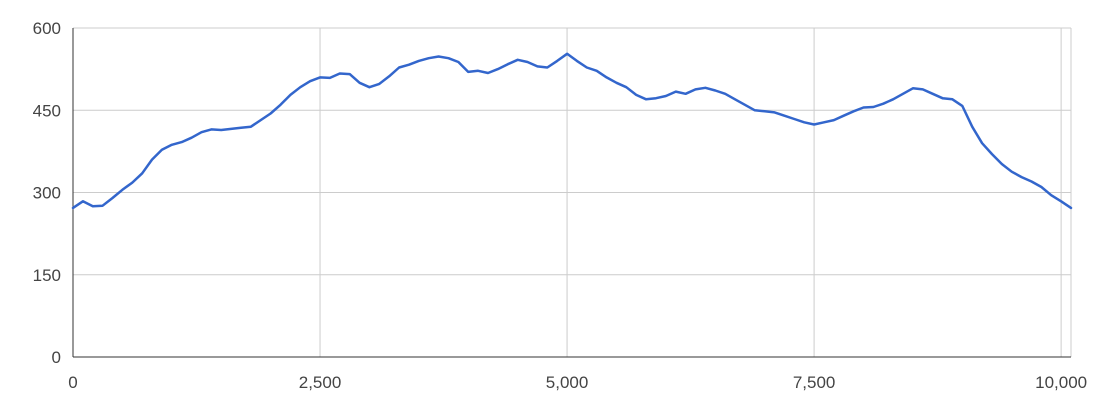 The image size is (1106, 396). I want to click on y-tick-label: 150, so click(47, 275).